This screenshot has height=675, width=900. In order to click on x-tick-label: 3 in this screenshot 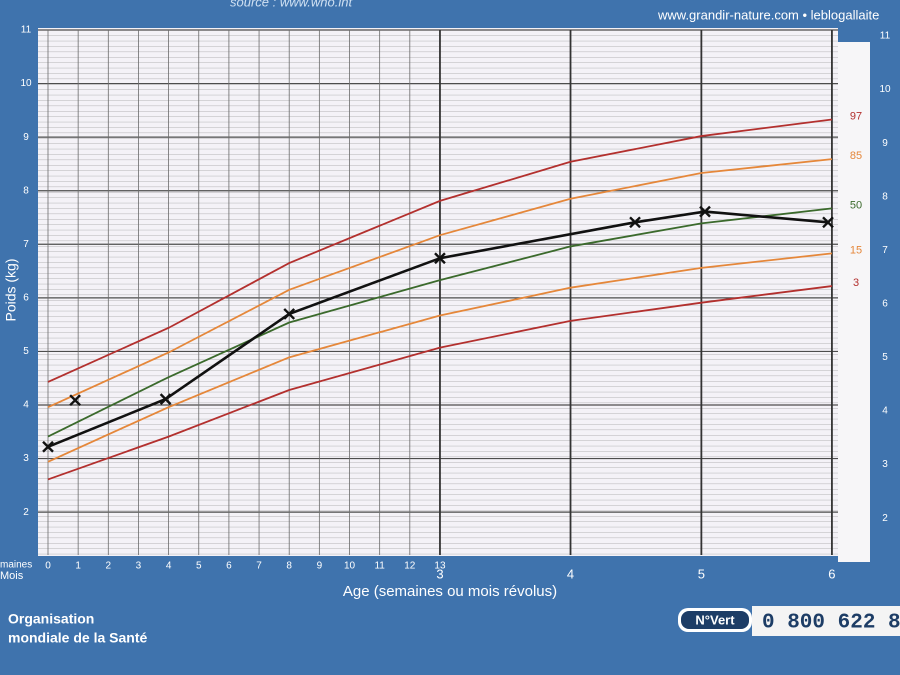, I will do `click(139, 566)`.